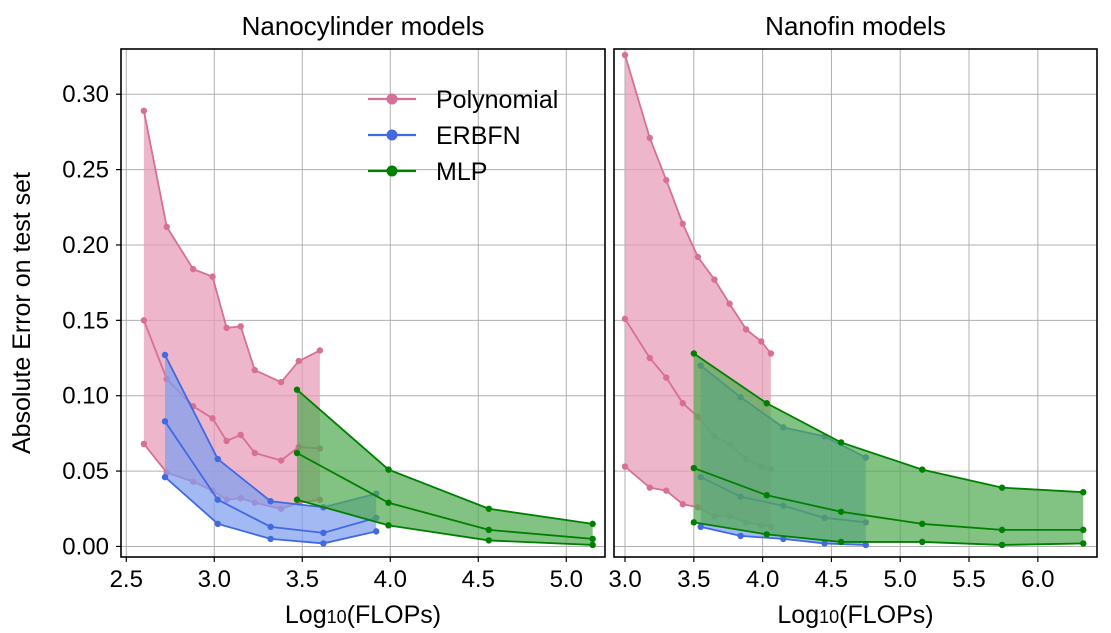  I want to click on panel-2-mlp-max-line, so click(888, 423).